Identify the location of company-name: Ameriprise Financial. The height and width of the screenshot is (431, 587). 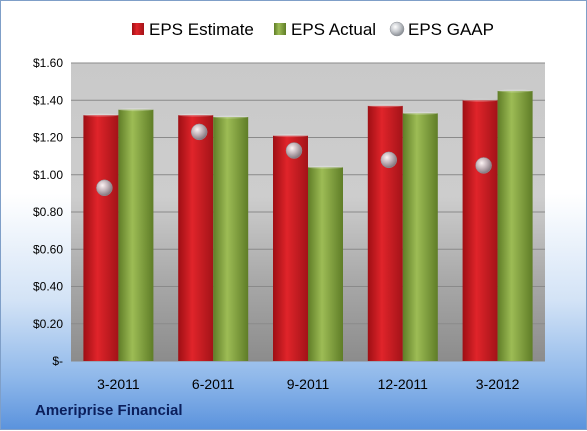
(109, 410).